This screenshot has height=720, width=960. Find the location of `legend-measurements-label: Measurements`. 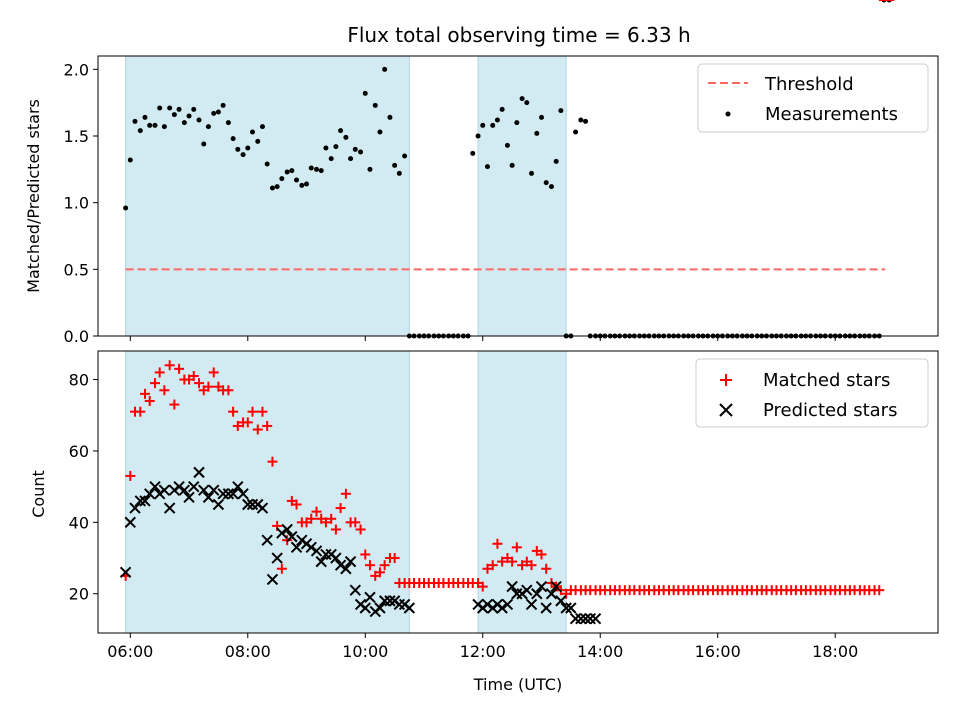

legend-measurements-label: Measurements is located at coordinates (831, 114).